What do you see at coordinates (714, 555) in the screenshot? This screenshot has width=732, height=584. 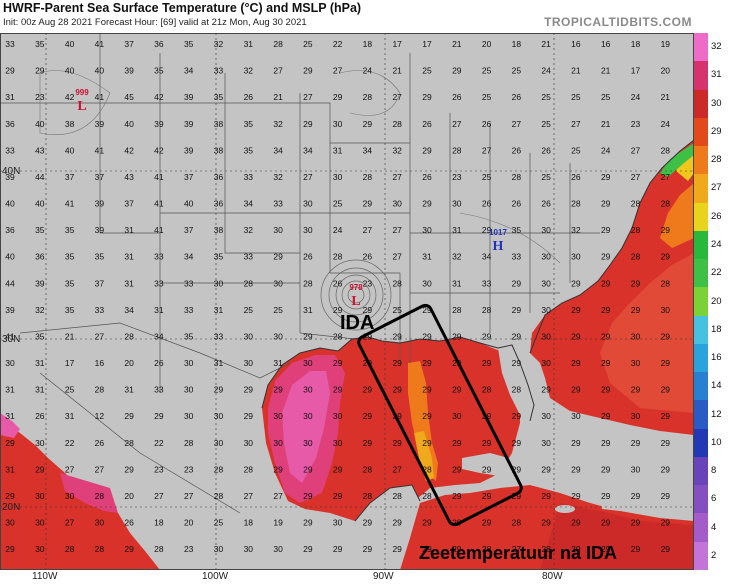 I see `colorbar-label: 2` at bounding box center [714, 555].